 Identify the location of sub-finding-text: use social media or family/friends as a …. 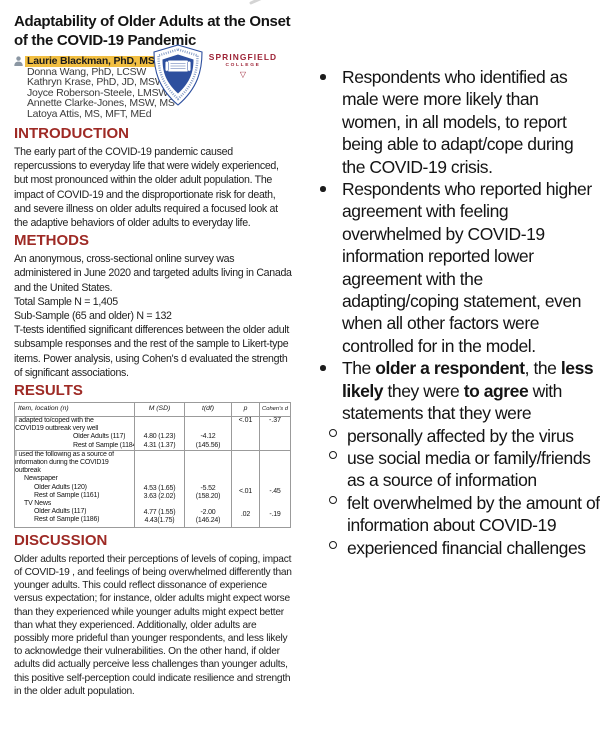
(469, 469).